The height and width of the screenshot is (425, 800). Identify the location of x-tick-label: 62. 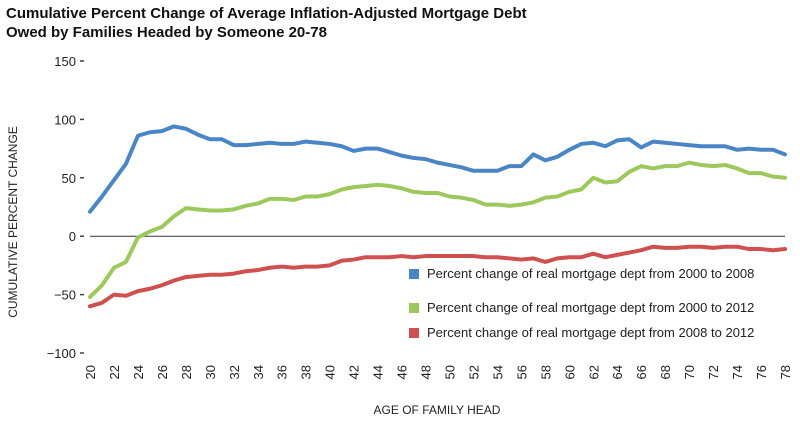
(593, 372).